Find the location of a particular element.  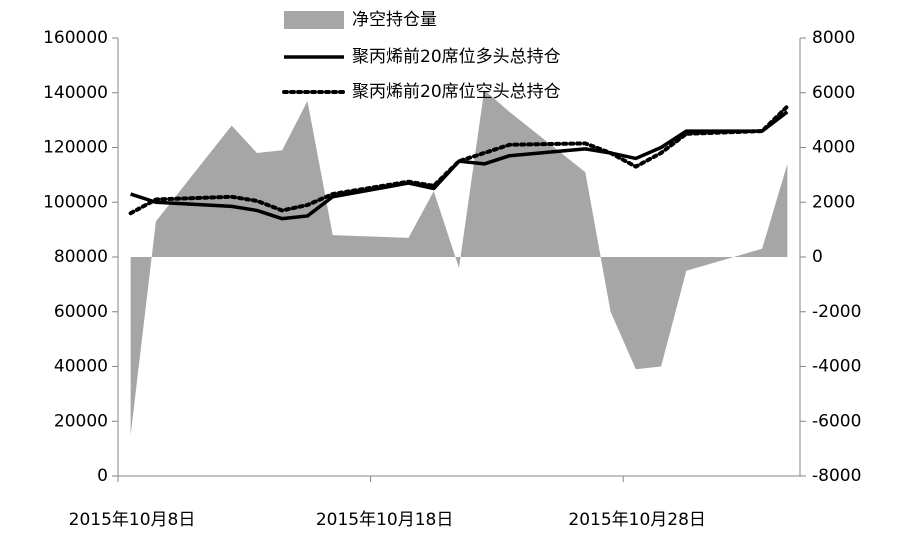

x-tick-label: 2015年10月18日 is located at coordinates (385, 520).